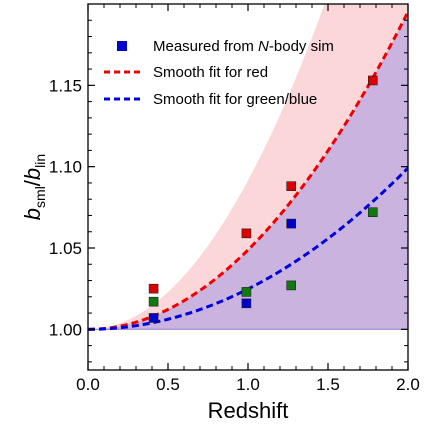 The image size is (436, 436). Describe the element at coordinates (32, 182) in the screenshot. I see `y-axis-title-sep: /` at that location.